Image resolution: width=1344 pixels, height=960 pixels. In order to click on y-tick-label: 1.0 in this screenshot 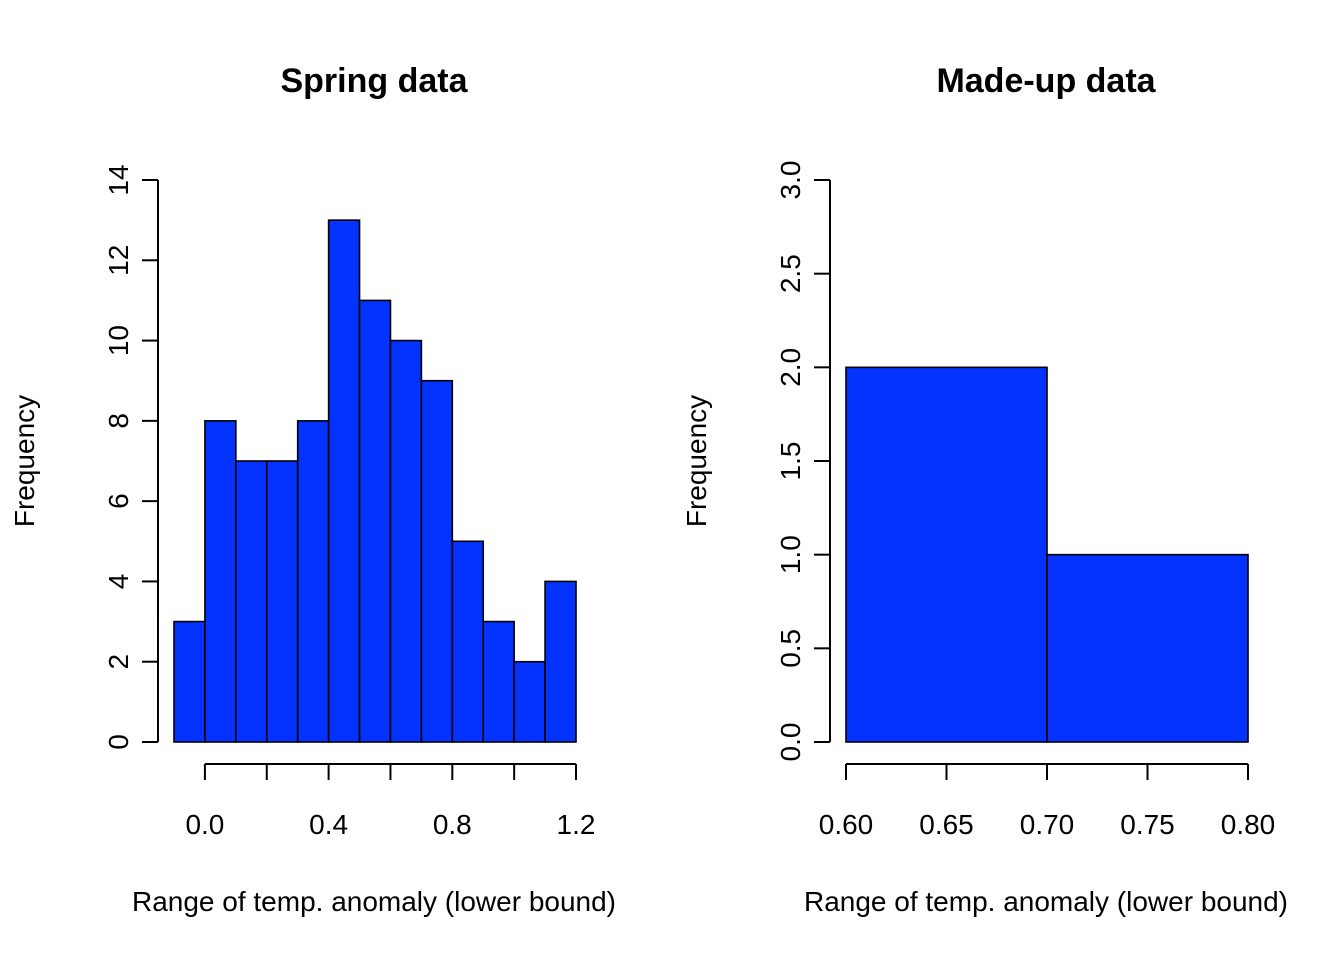, I will do `click(790, 554)`.